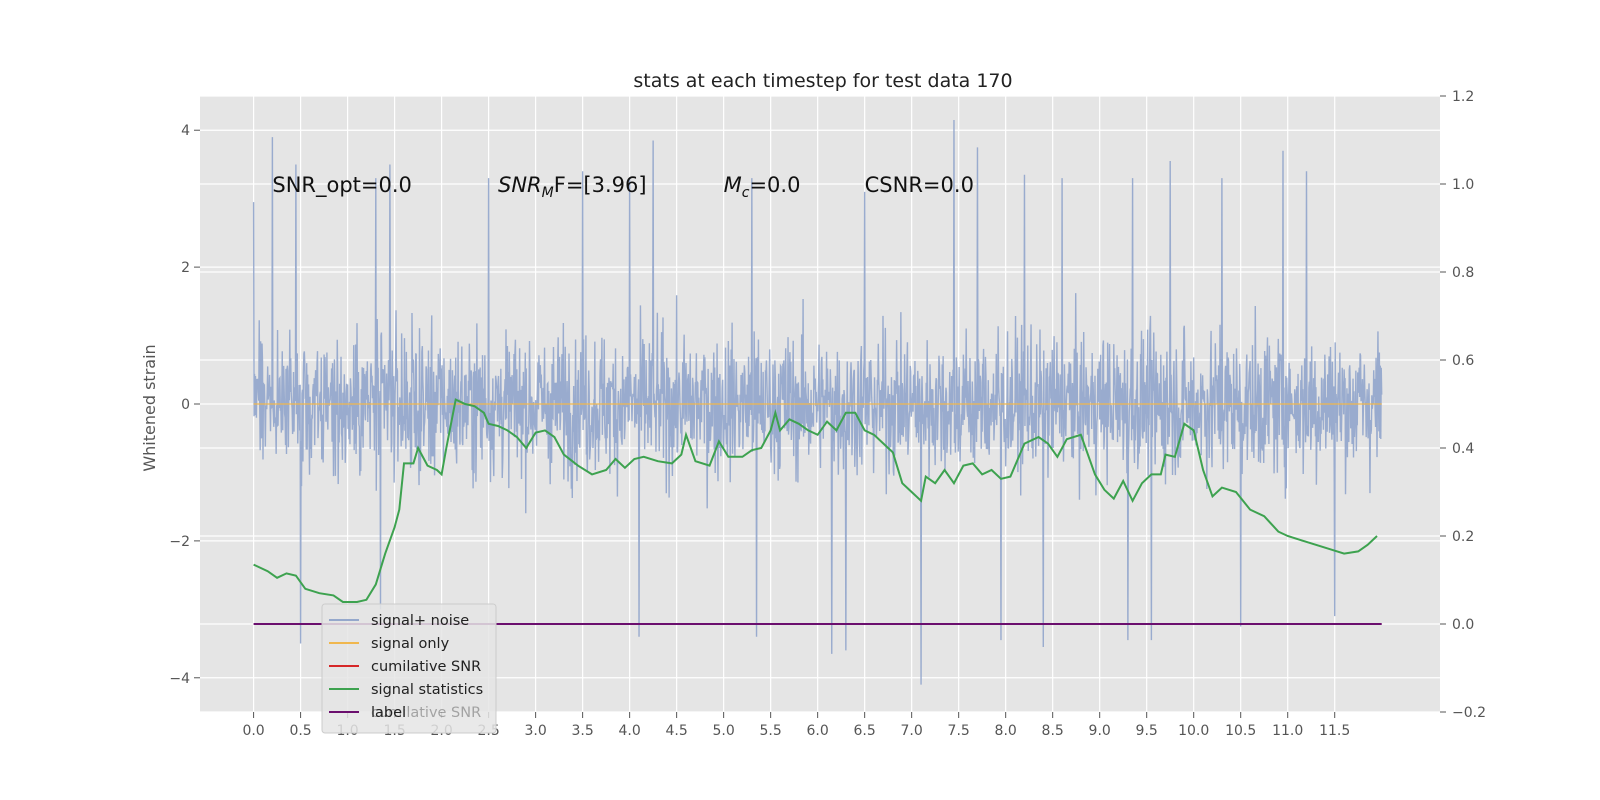 Image resolution: width=1600 pixels, height=800 pixels. Describe the element at coordinates (179, 542) in the screenshot. I see `y-tick-label: −2` at that location.